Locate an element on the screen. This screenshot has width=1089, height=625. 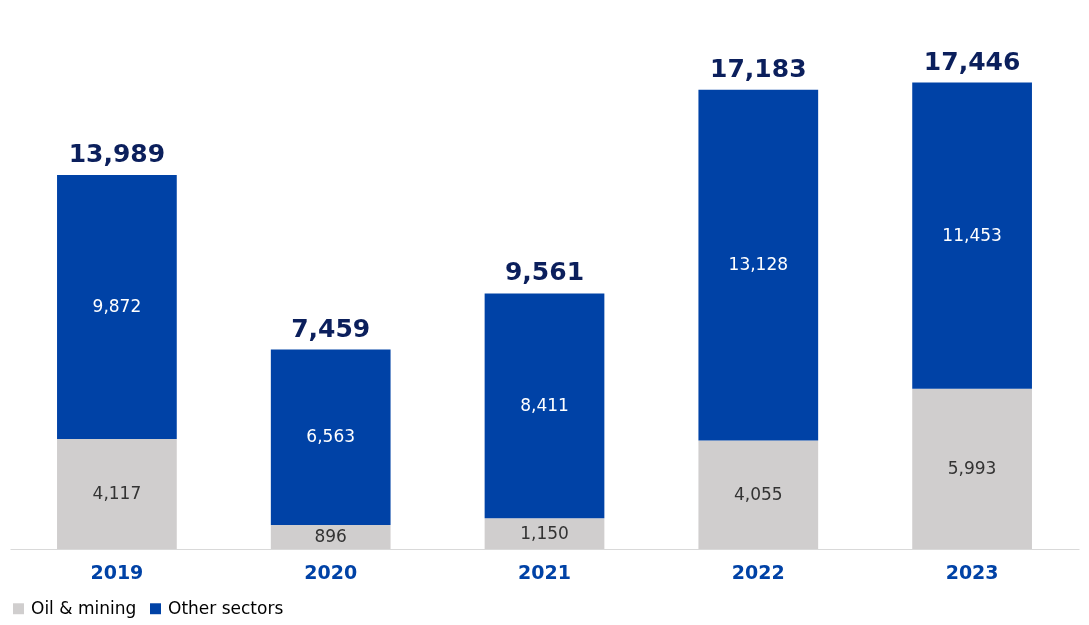
data-label: 8,411 is located at coordinates (544, 404).